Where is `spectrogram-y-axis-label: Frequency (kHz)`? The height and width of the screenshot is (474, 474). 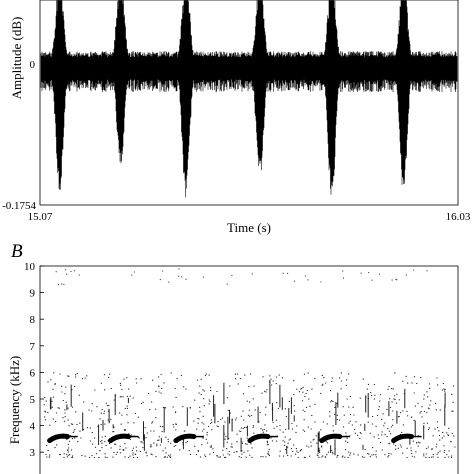 spectrogram-y-axis-label: Frequency (kHz) is located at coordinates (14, 400).